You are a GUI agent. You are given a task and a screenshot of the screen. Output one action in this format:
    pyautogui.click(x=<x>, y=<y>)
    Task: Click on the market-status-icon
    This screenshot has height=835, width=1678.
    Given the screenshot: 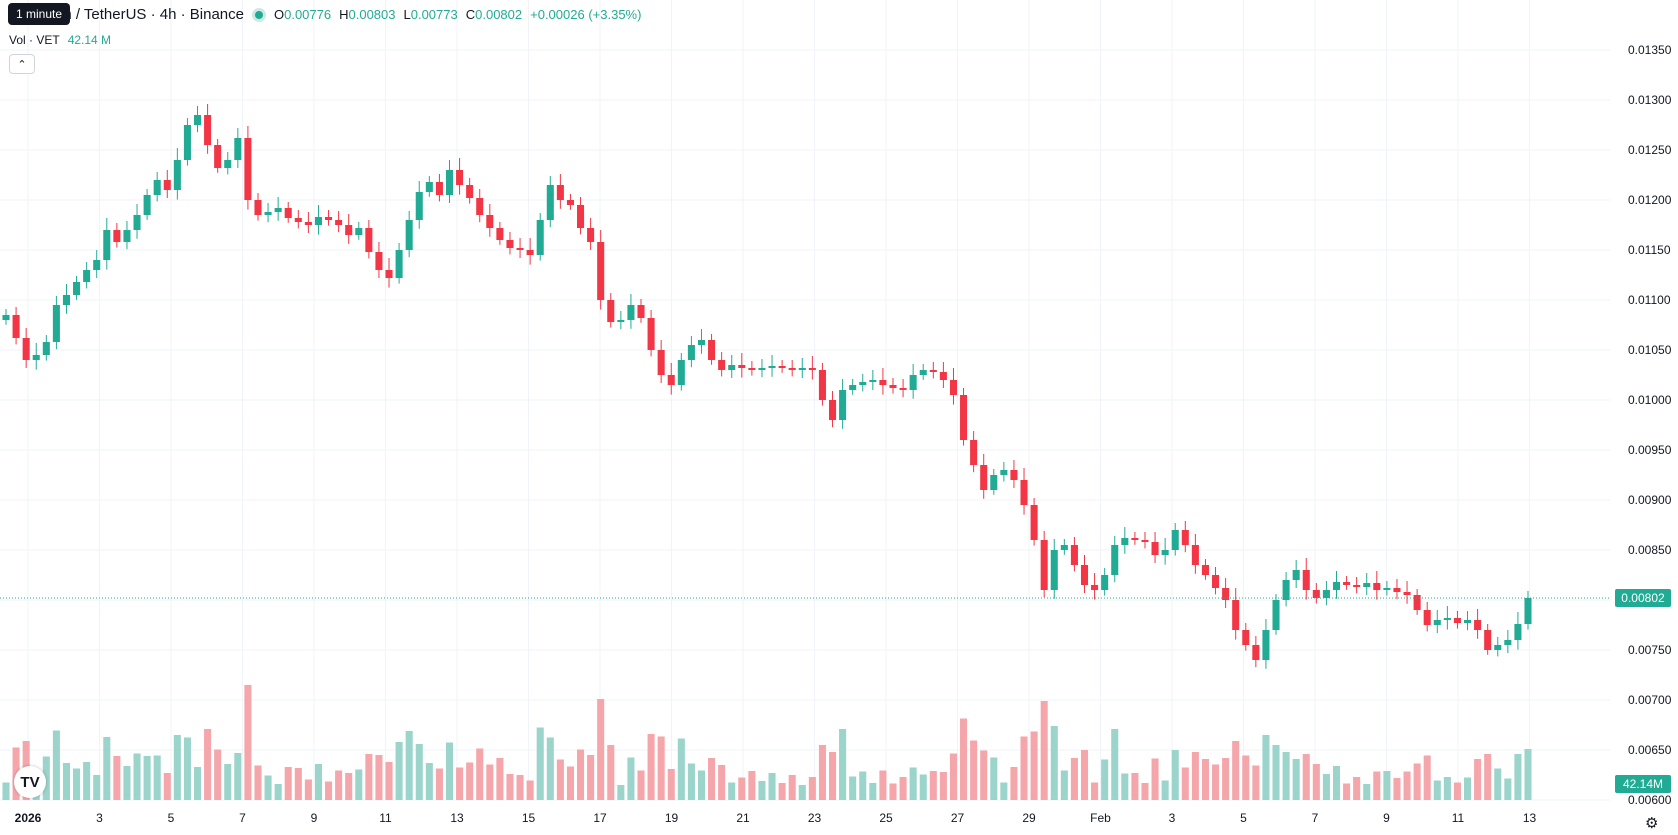 What is the action you would take?
    pyautogui.click(x=258, y=14)
    